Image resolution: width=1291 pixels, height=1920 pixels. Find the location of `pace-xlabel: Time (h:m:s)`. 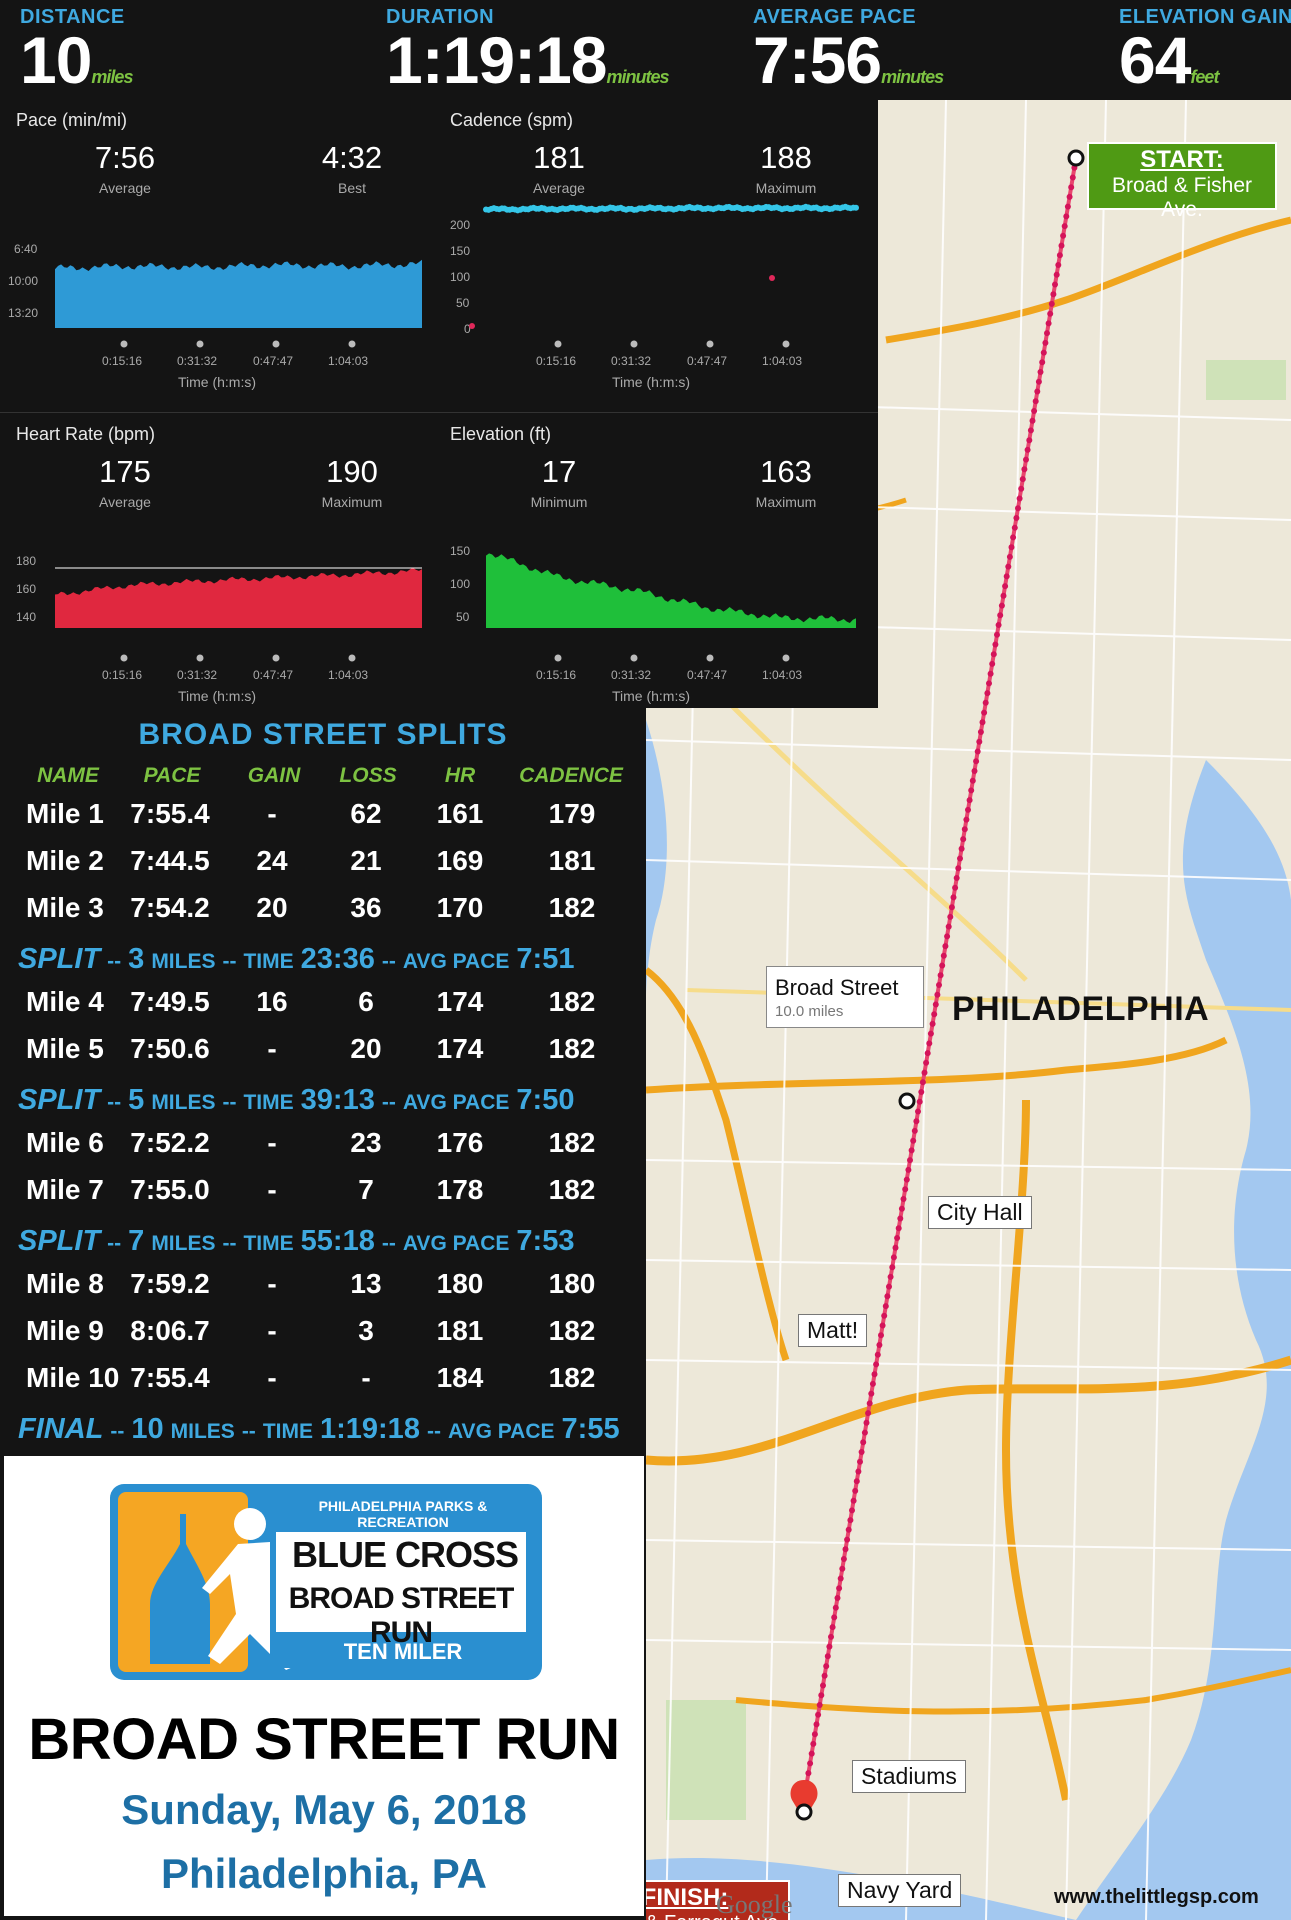

pace-xlabel: Time (h:m:s) is located at coordinates (217, 382).